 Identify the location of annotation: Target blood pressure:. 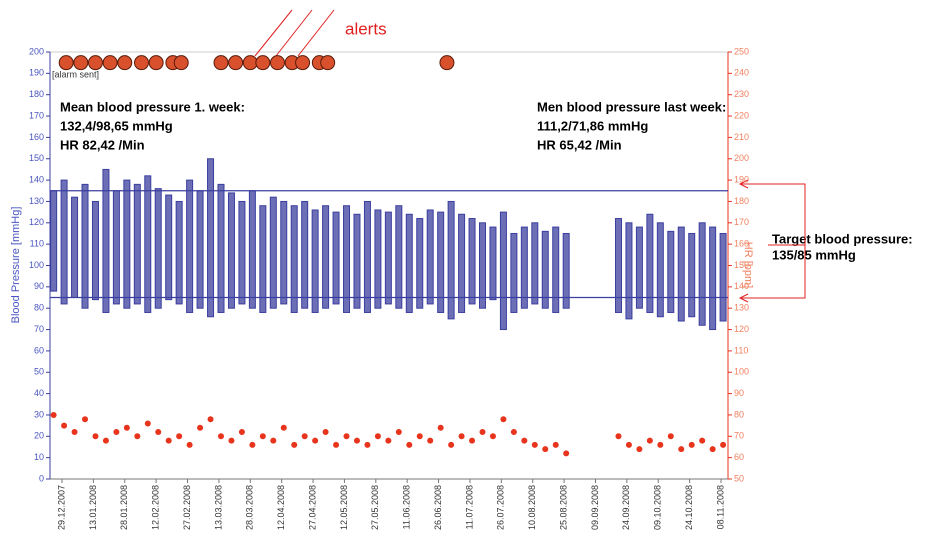
(842, 238).